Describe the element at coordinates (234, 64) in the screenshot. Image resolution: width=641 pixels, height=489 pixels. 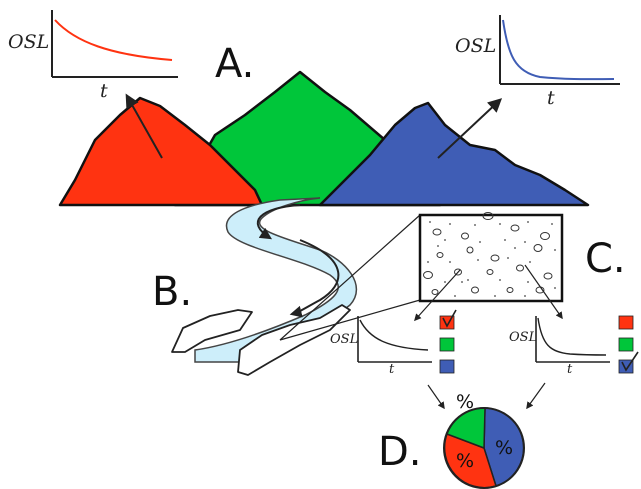
I see `label-a: A.` at that location.